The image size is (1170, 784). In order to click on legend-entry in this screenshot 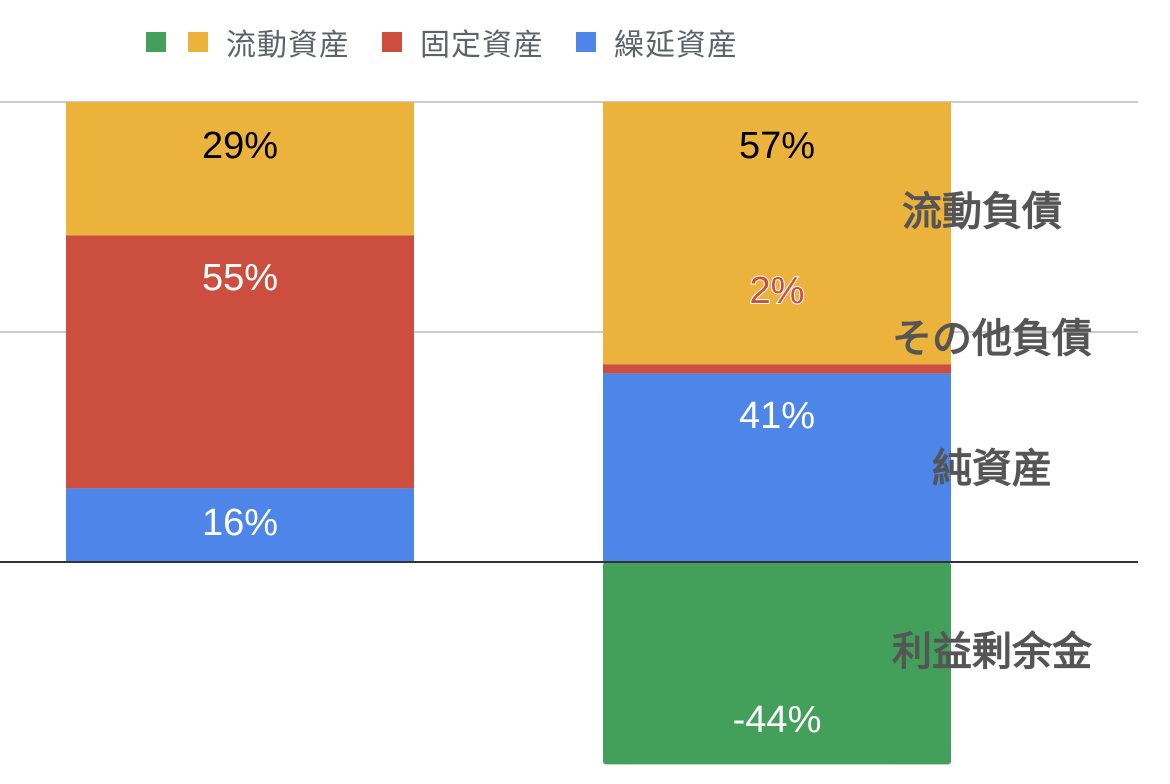, I will do `click(156, 42)`.